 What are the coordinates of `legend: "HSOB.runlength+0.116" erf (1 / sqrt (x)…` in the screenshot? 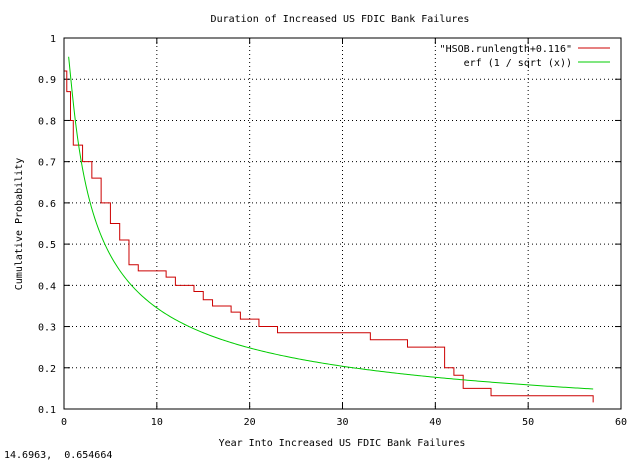 It's located at (525, 56).